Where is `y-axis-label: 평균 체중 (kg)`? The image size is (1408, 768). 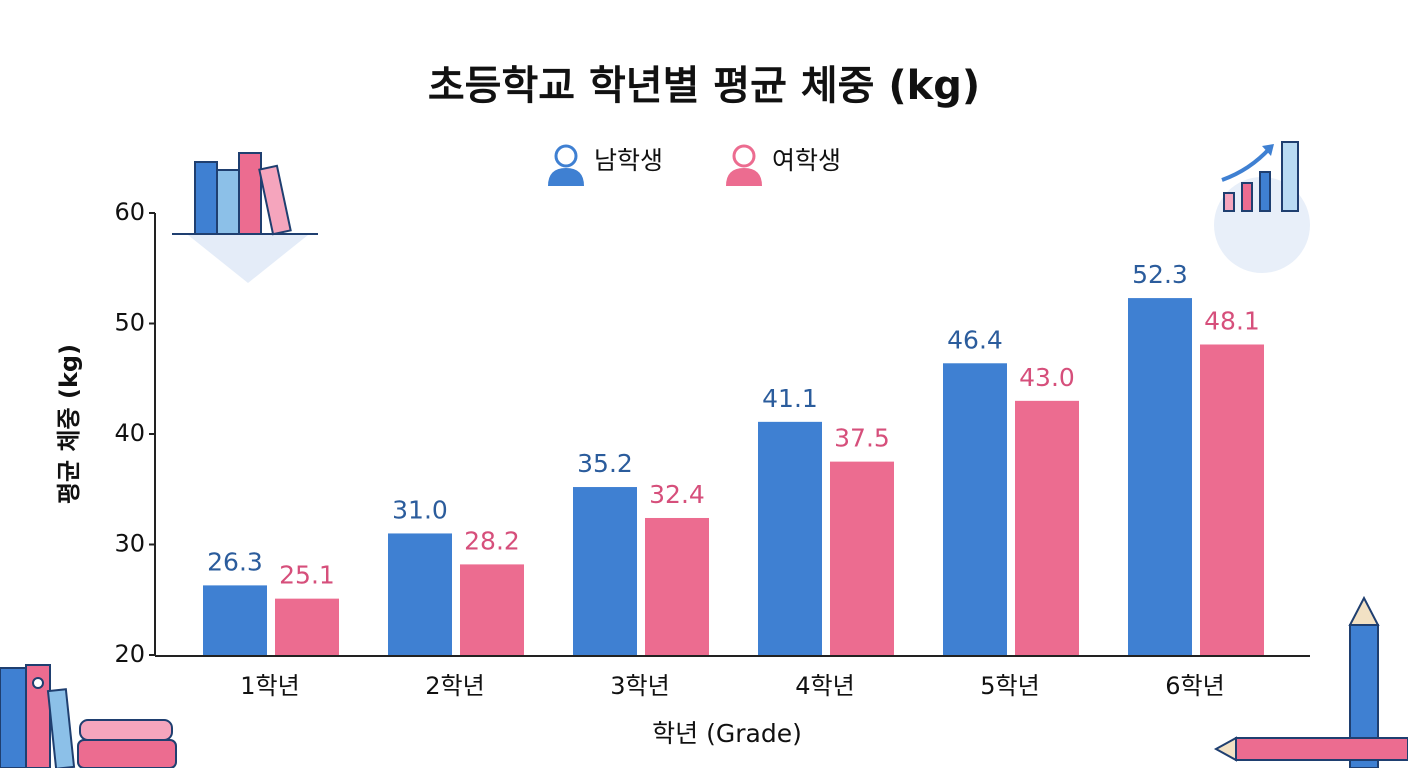 y-axis-label: 평균 체중 (kg) is located at coordinates (69, 424).